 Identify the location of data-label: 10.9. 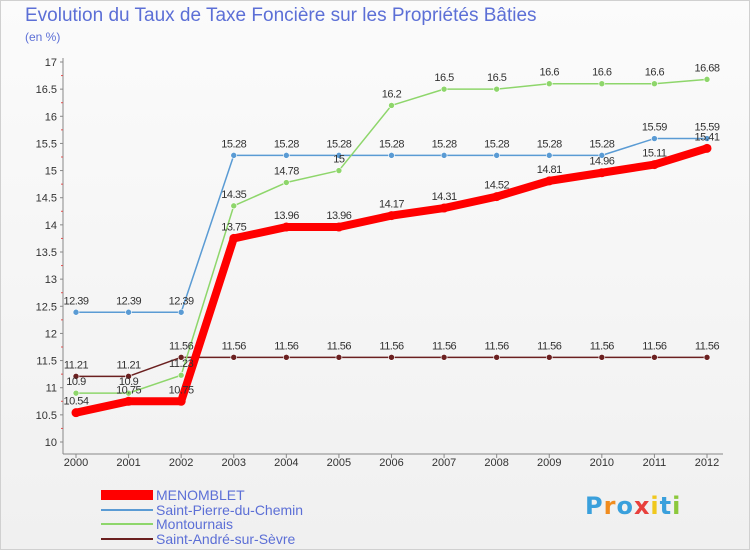
(76, 382).